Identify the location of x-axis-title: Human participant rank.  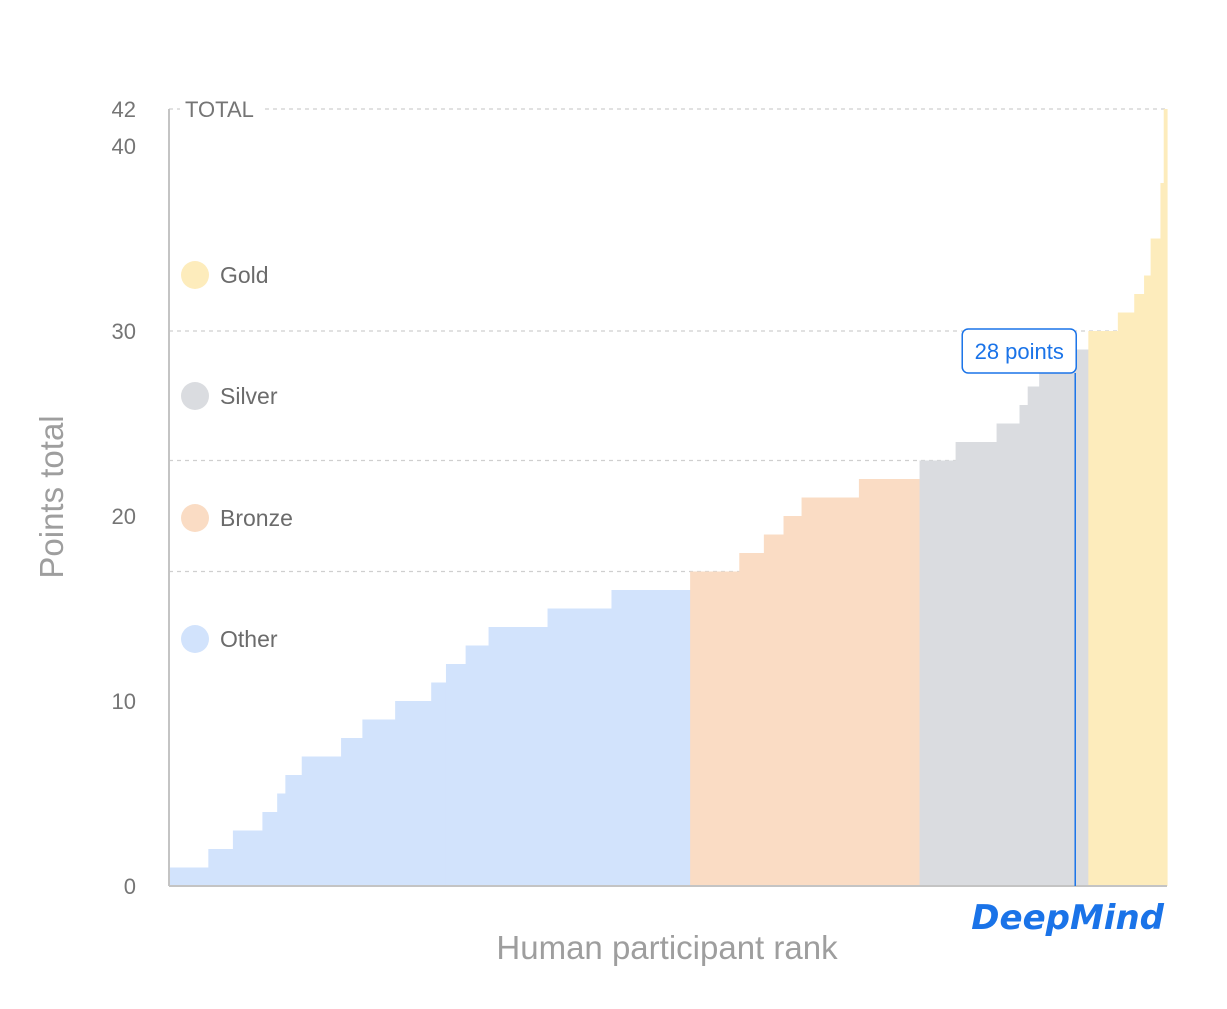
(667, 947).